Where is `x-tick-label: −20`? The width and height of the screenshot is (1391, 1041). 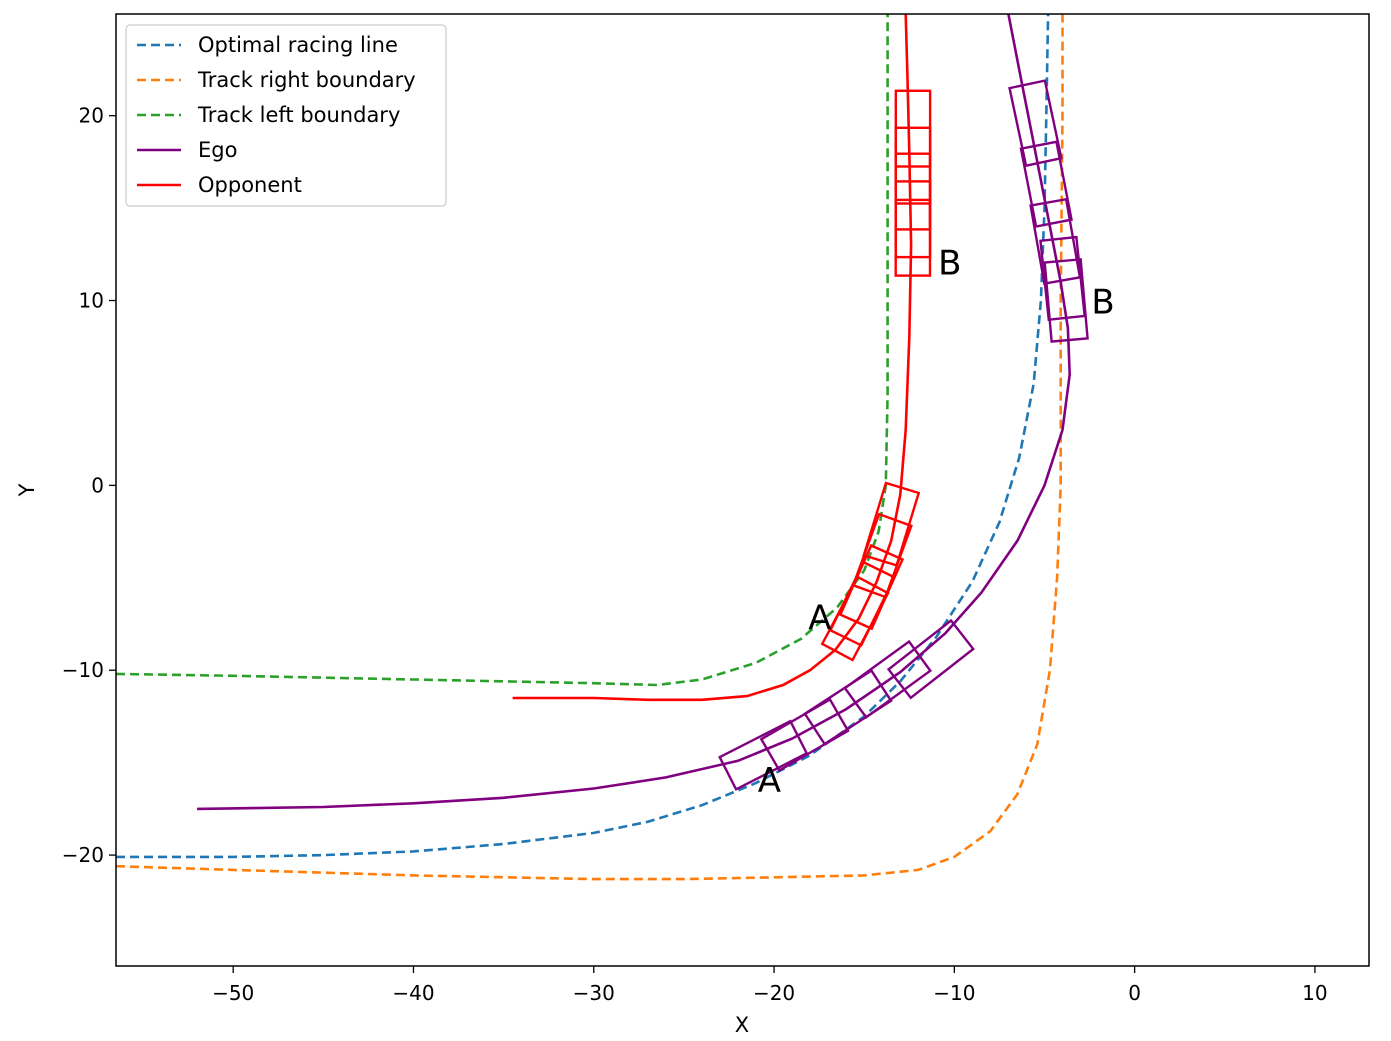 x-tick-label: −20 is located at coordinates (774, 993).